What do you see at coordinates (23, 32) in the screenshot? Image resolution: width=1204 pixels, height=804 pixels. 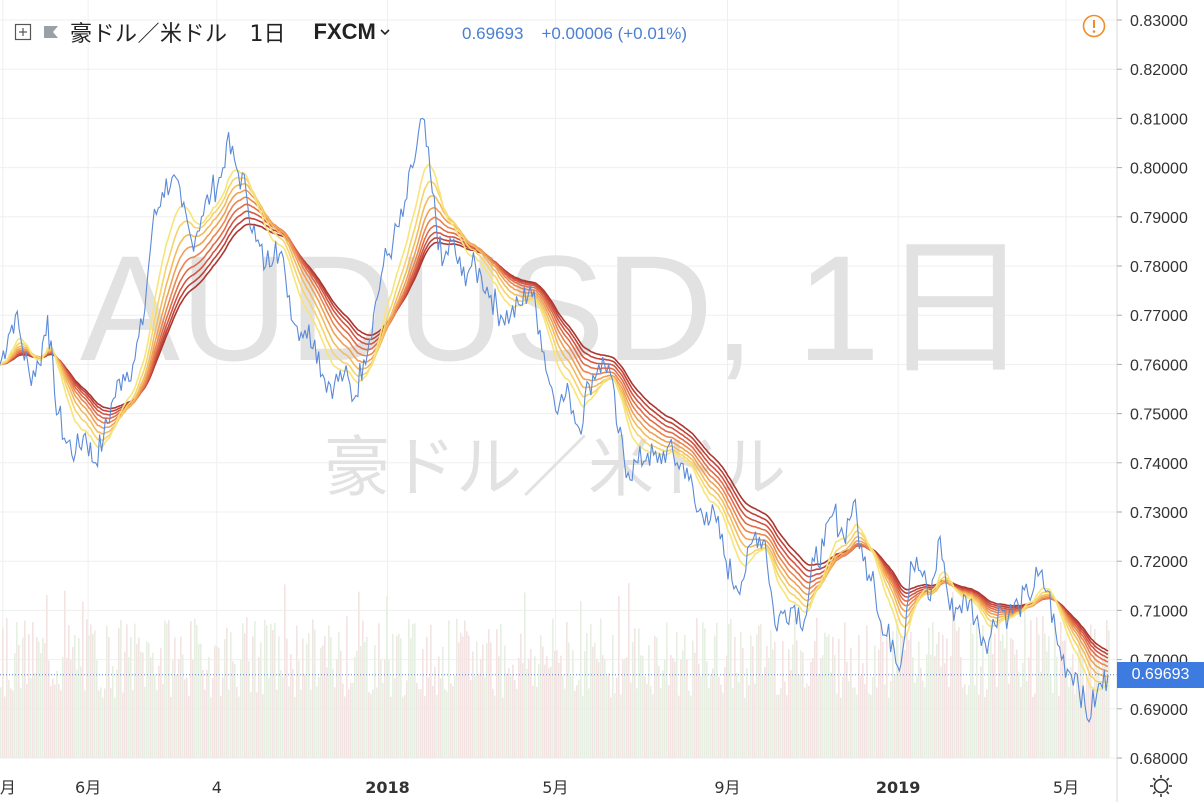 I see `expand-icon` at bounding box center [23, 32].